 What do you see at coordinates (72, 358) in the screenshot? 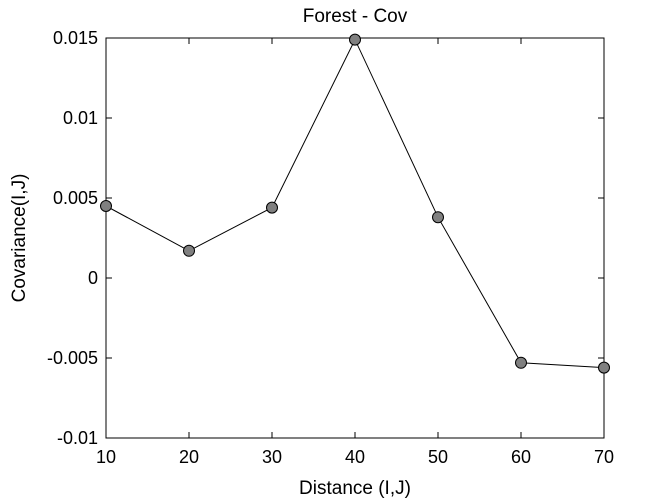
I see `y-tick-label: -0.005` at bounding box center [72, 358].